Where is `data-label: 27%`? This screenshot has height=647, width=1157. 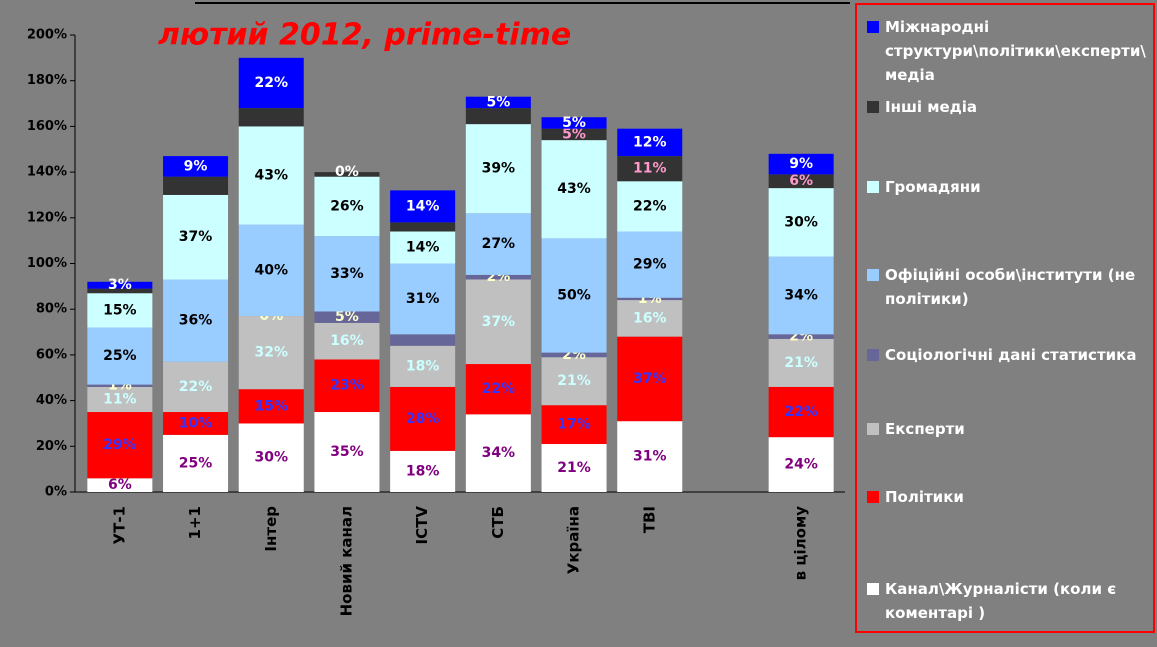
data-label: 27% is located at coordinates (499, 244).